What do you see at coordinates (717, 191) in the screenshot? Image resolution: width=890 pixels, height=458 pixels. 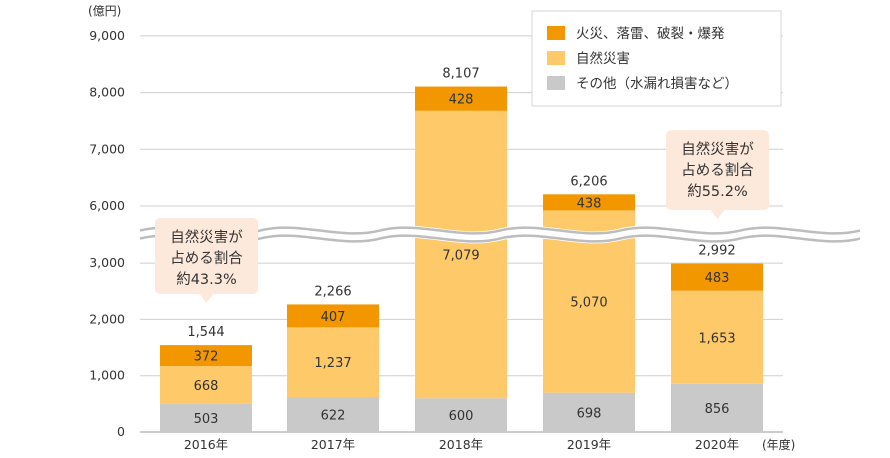 I see `callout-text: 約55.2%` at bounding box center [717, 191].